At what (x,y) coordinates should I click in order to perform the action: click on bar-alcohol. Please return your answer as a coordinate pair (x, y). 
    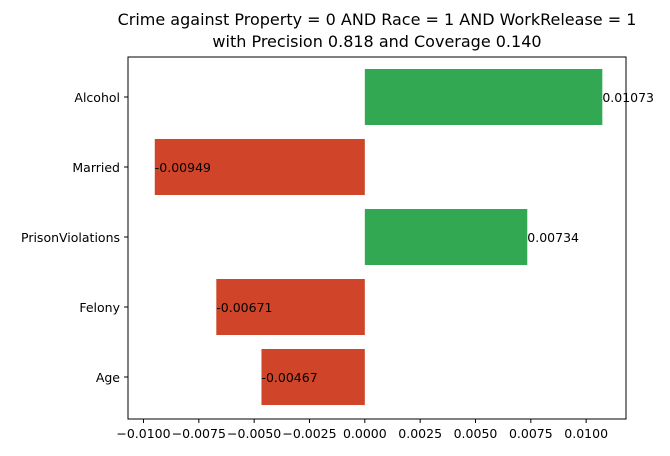
    Looking at the image, I should click on (483, 97).